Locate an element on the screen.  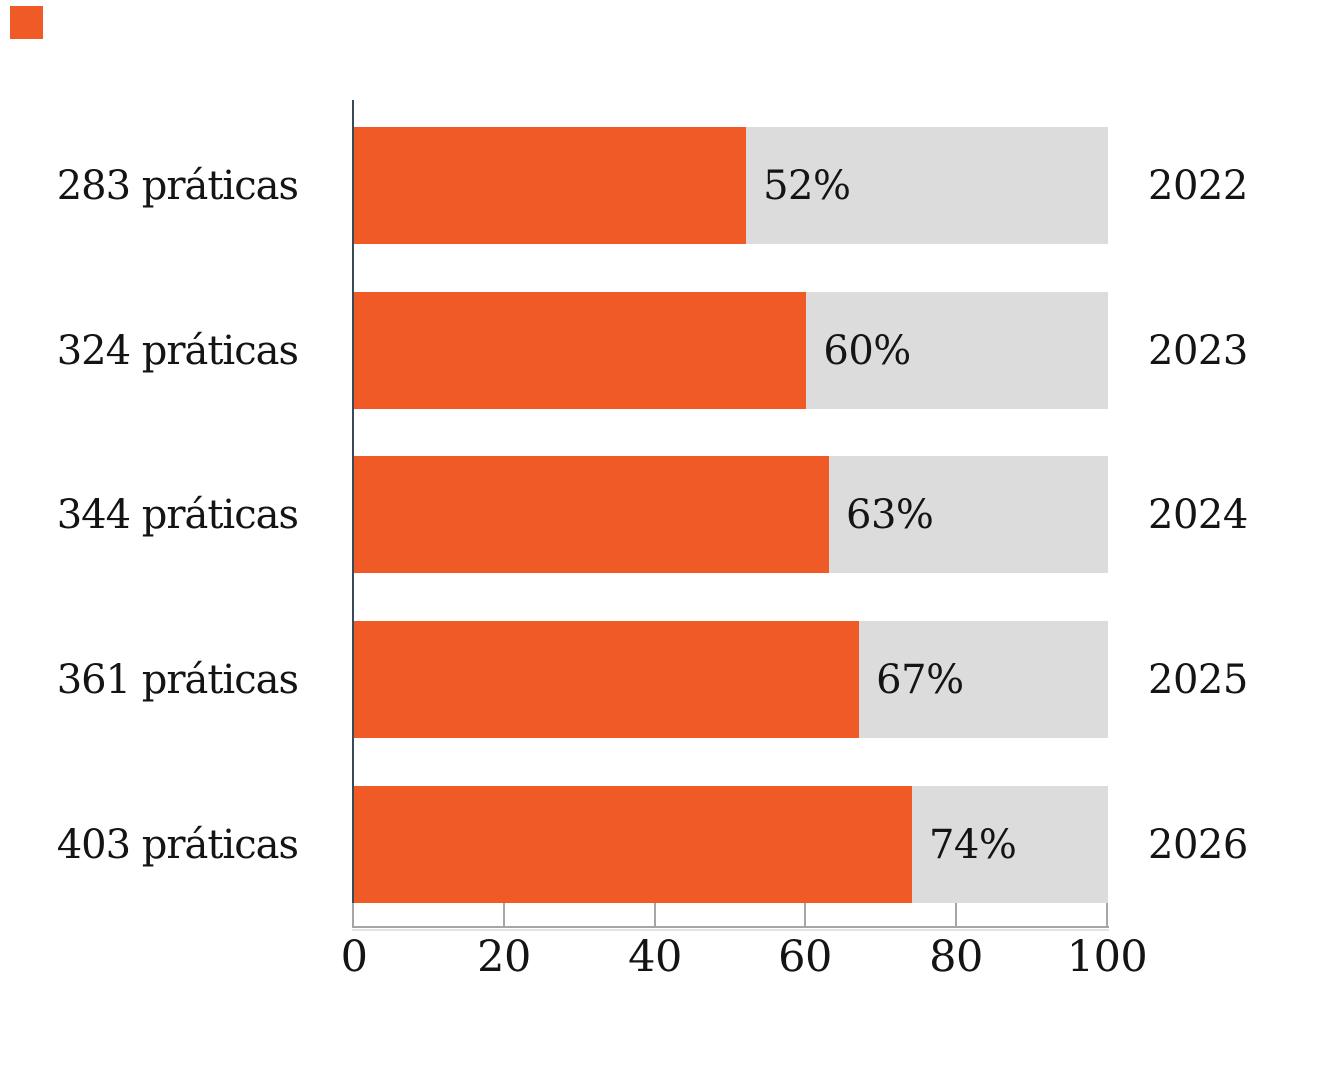
practices-label: 324 práticas is located at coordinates (177, 350).